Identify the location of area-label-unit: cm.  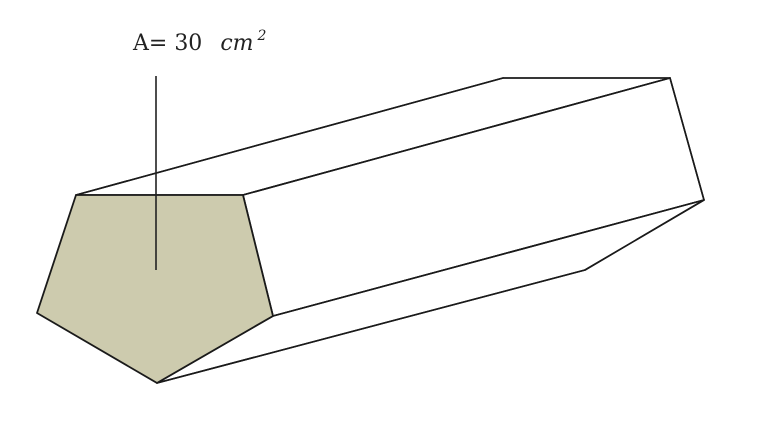
(236, 43).